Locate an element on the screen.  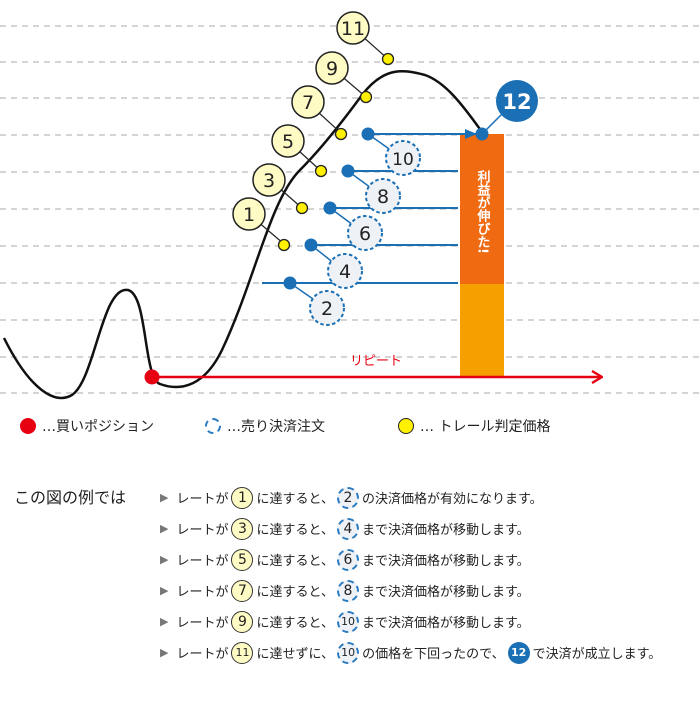
trail-badge-3: 3 is located at coordinates (269, 180).